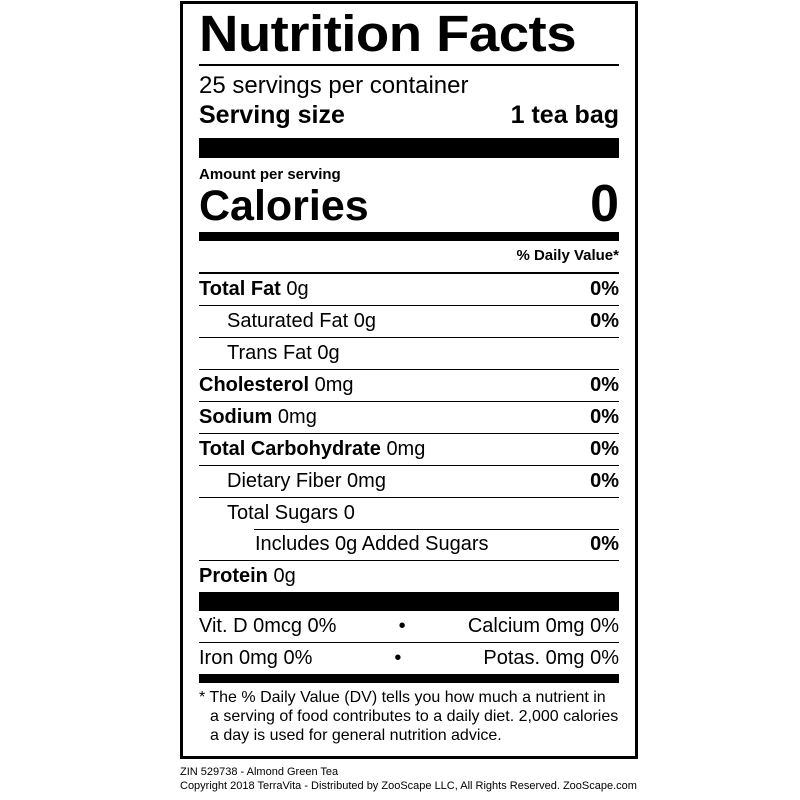 The height and width of the screenshot is (800, 800). What do you see at coordinates (409, 658) in the screenshot?
I see `vitamin-row: Iron 0mg 0% • Potas. 0mg 0%` at bounding box center [409, 658].